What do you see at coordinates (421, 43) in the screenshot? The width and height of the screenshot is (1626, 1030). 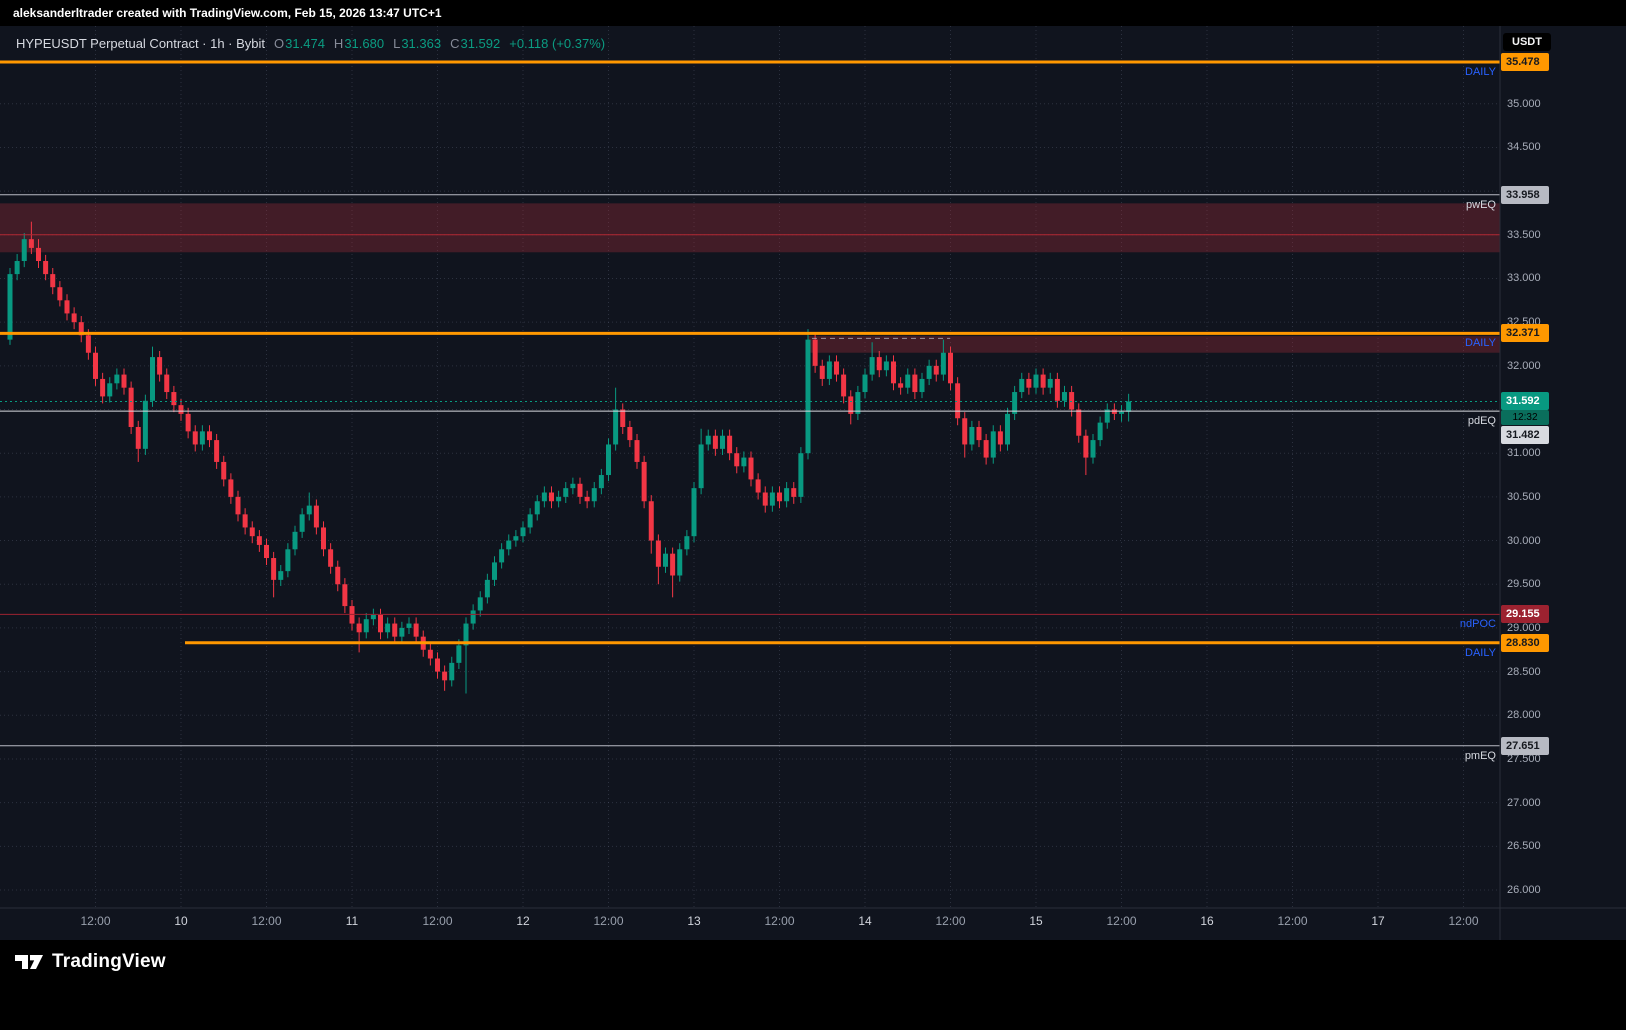 I see `ohlc-low-value: 31.363` at bounding box center [421, 43].